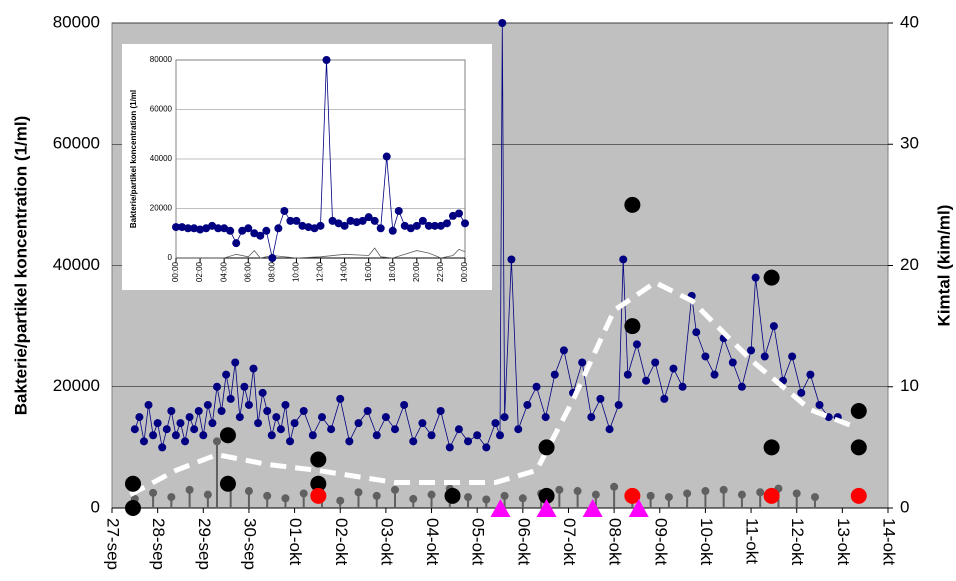 Image resolution: width=956 pixels, height=581 pixels. Describe the element at coordinates (133, 159) in the screenshot. I see `y-axis-label: Bakterie/partikel koncentration (1/ml` at that location.